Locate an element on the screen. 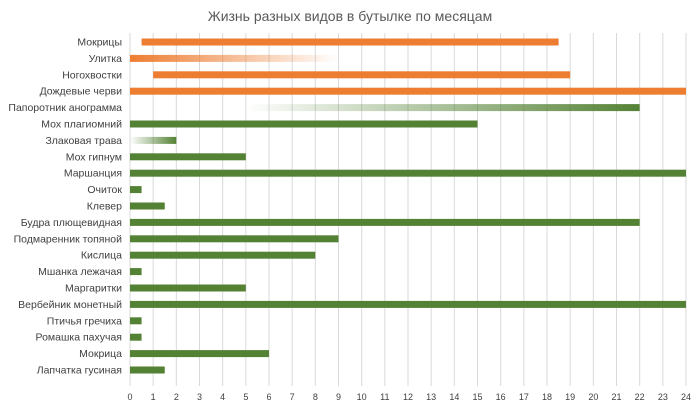 The image size is (700, 407). chart-title: Жизнь разных видов в бутылке по месяцам is located at coordinates (350, 16).